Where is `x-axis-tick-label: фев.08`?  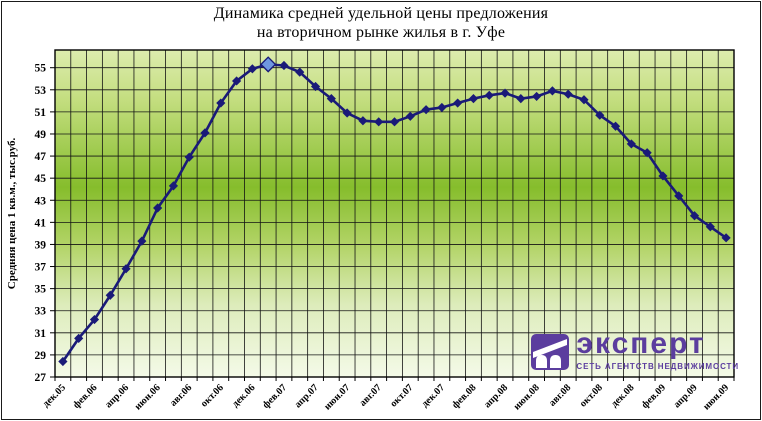
x-axis-tick-label: фев.08 is located at coordinates (464, 396).